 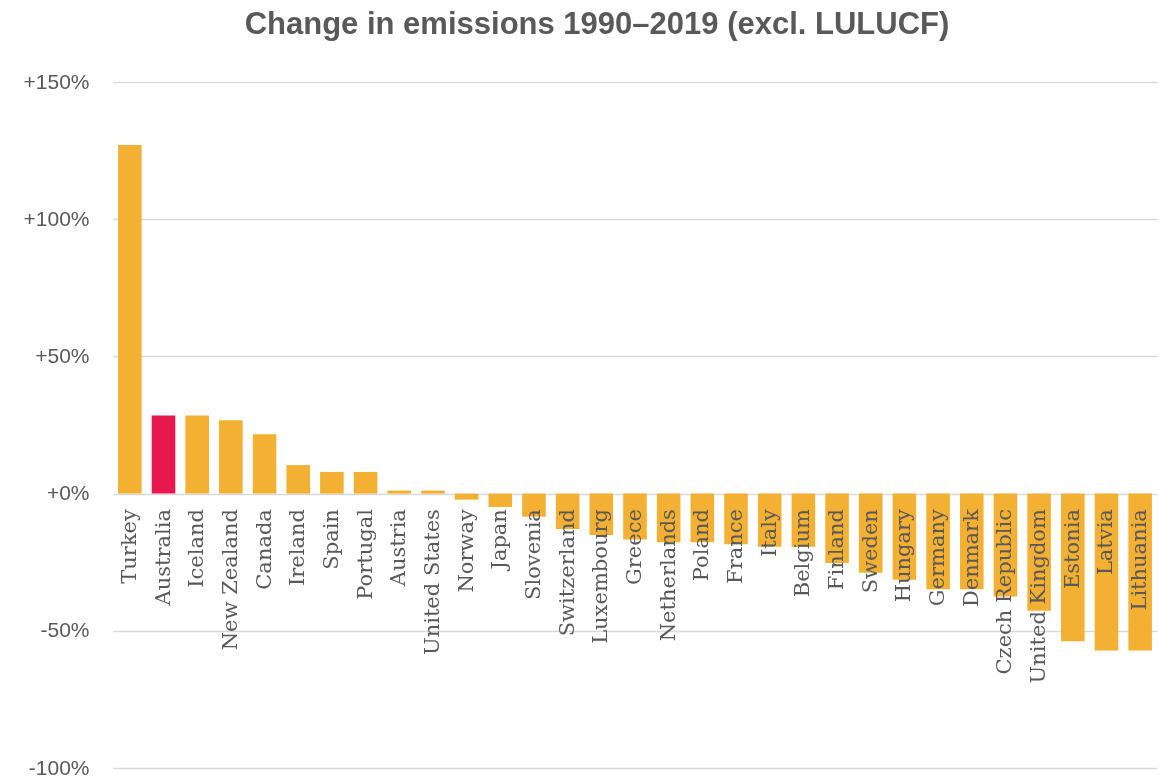 I want to click on x-tick-label: United States, so click(x=431, y=582).